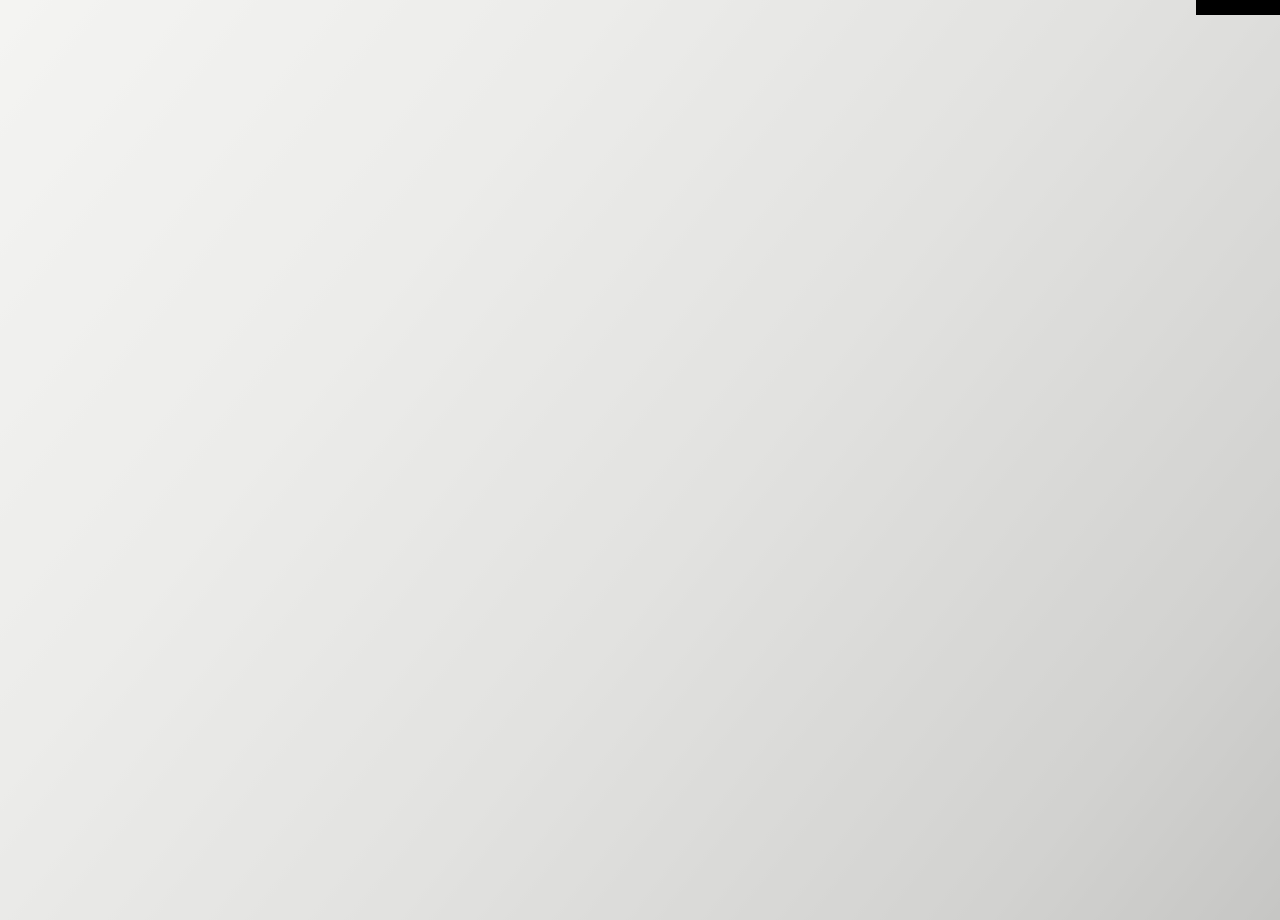  What do you see at coordinates (1237, 446) in the screenshot?
I see `price-axis` at bounding box center [1237, 446].